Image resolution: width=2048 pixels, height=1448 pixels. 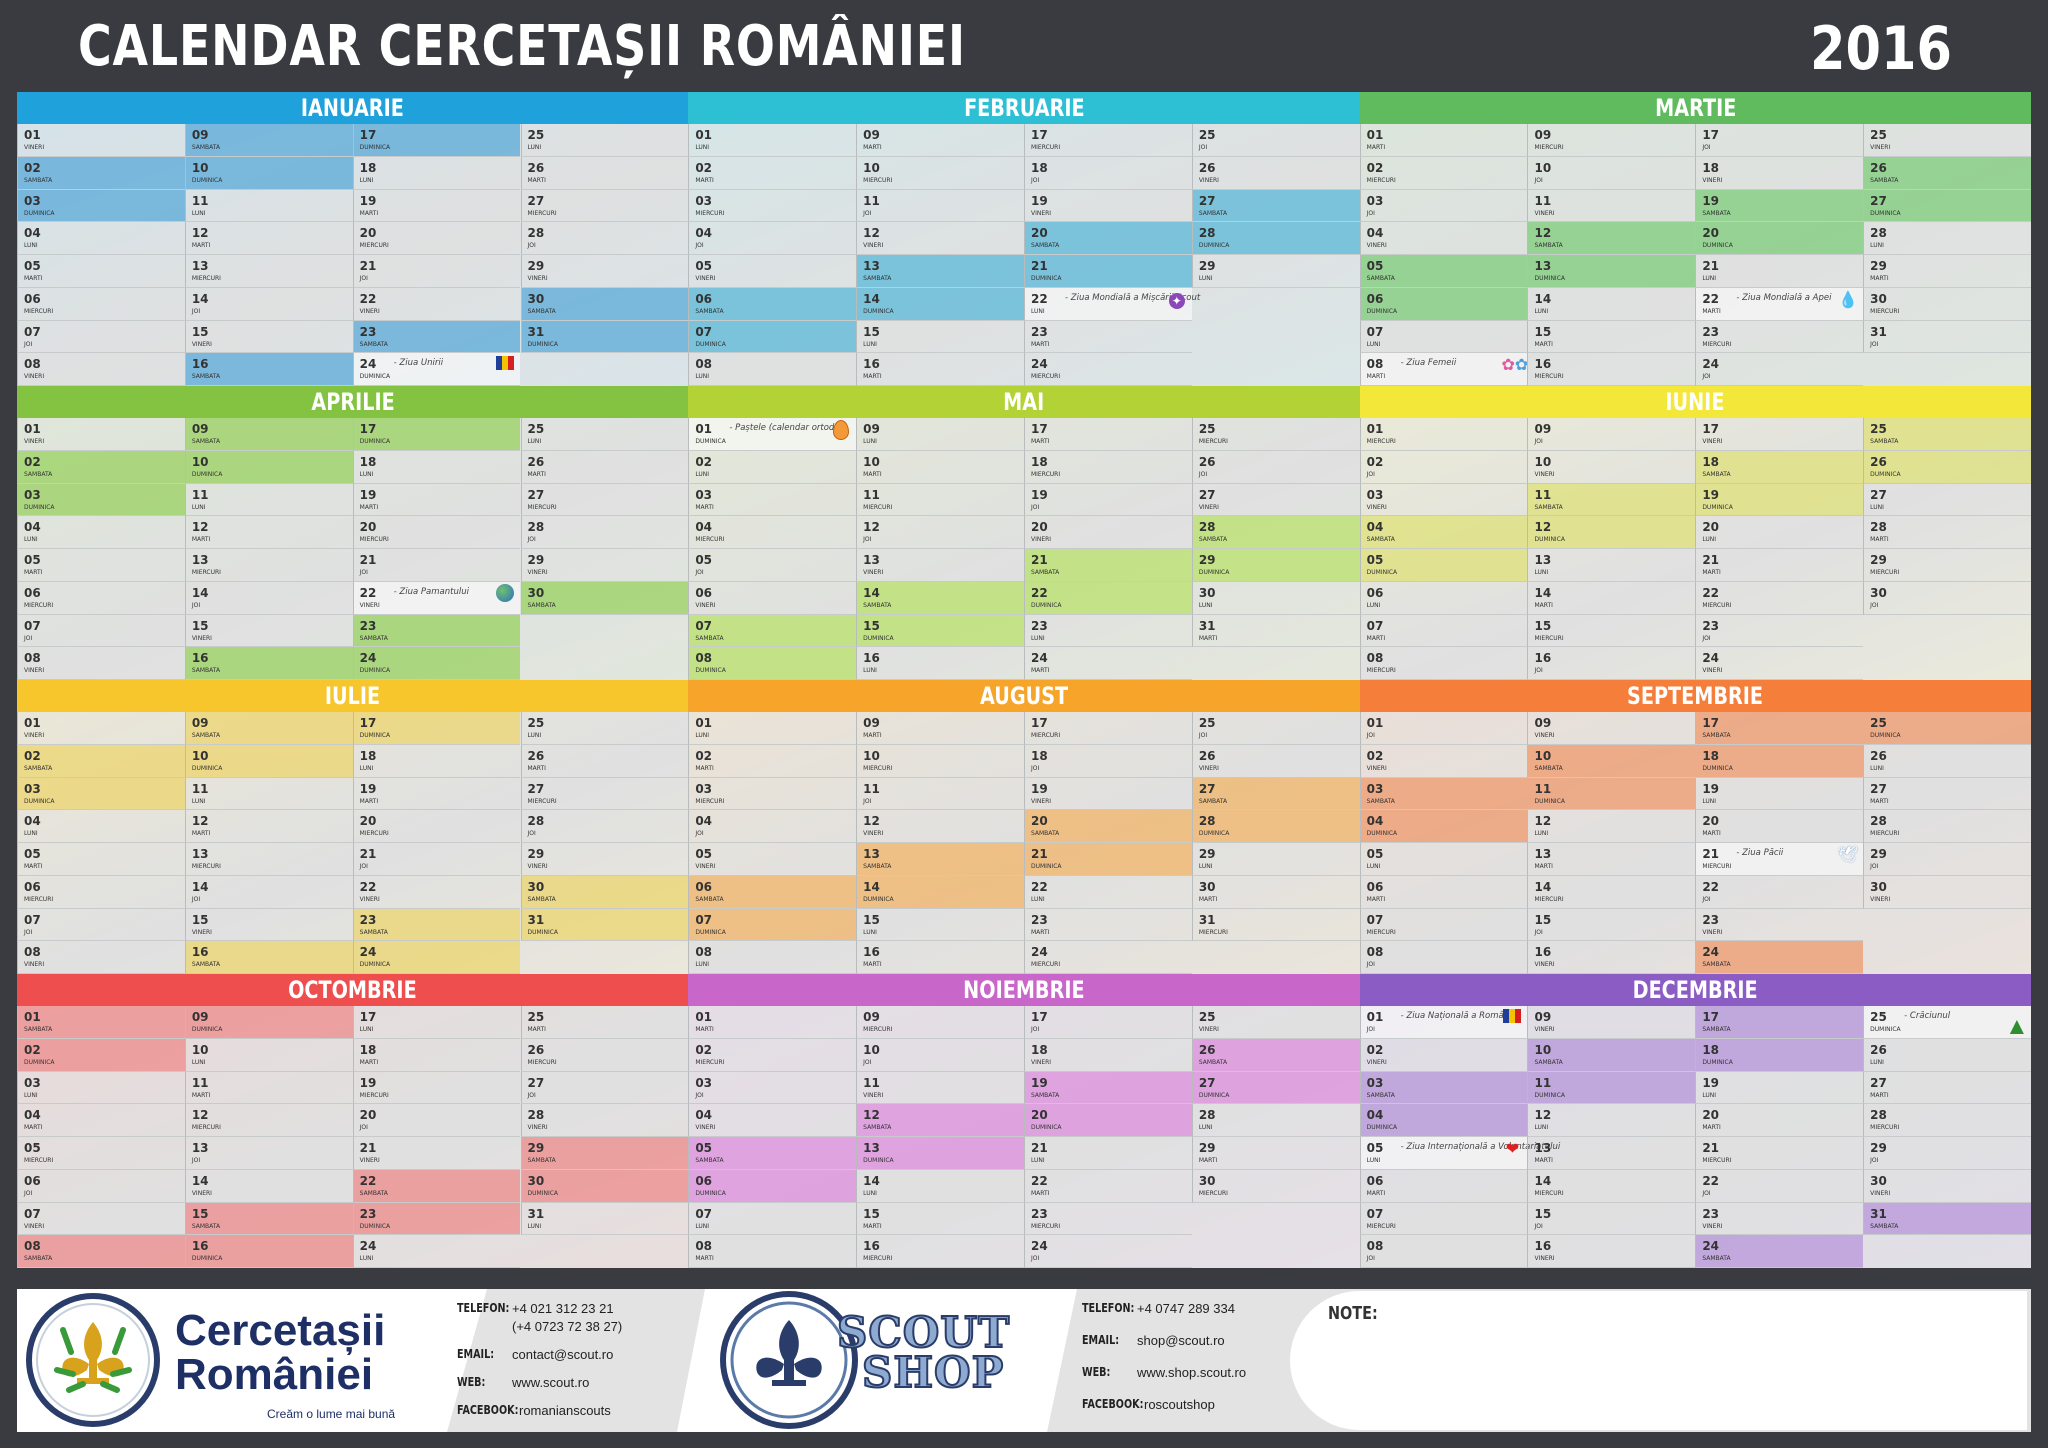 What do you see at coordinates (101, 598) in the screenshot?
I see `day-cell: 06 MIERCURI` at bounding box center [101, 598].